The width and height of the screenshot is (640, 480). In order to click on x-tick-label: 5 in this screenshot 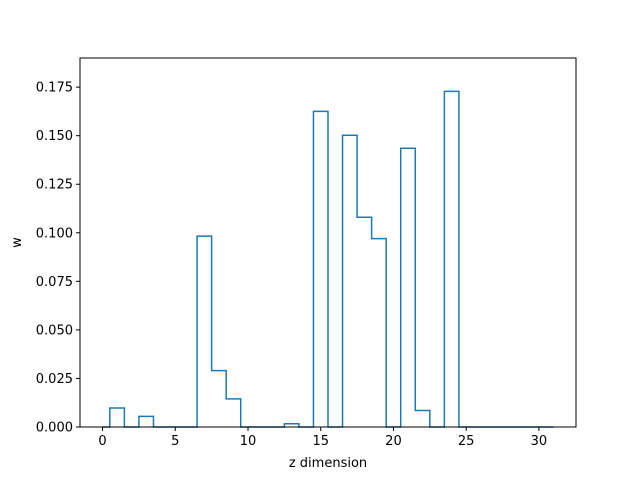, I will do `click(175, 441)`.